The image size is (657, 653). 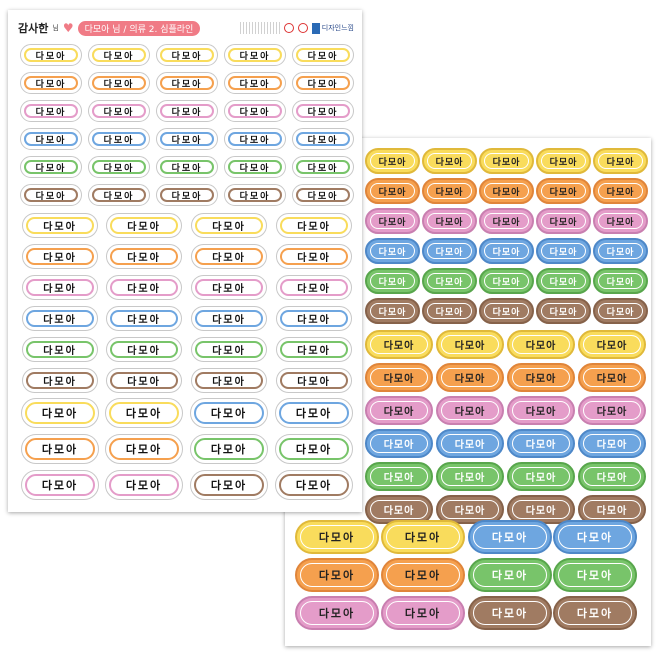 What do you see at coordinates (259, 28) in the screenshot?
I see `fine-print` at bounding box center [259, 28].